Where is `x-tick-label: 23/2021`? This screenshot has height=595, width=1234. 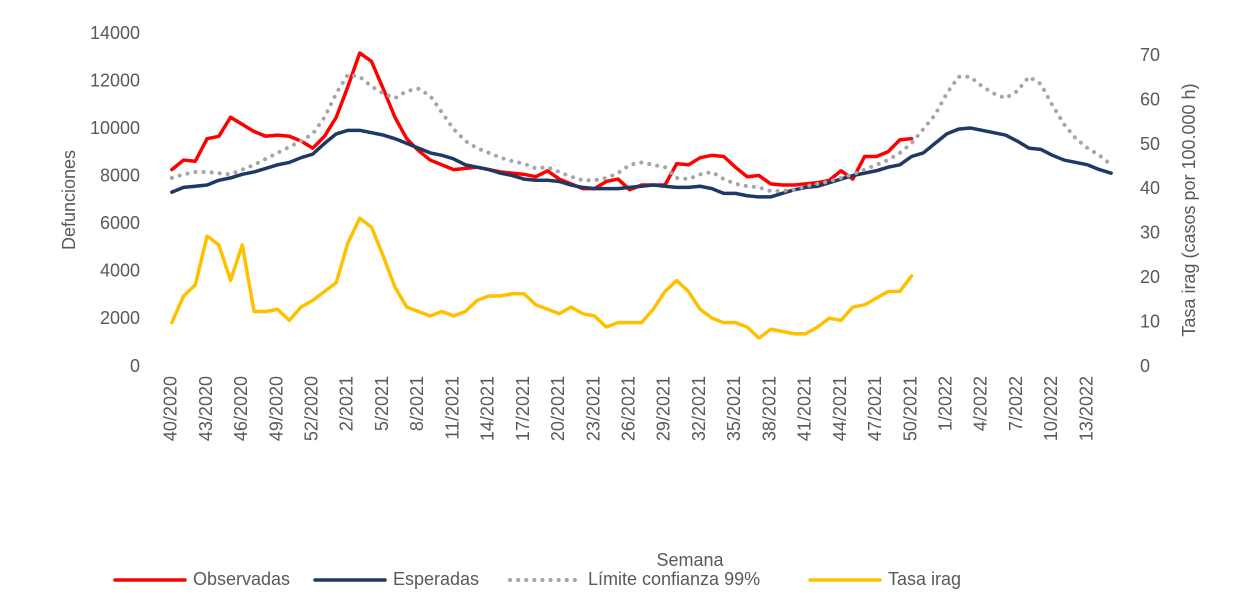 x-tick-label: 23/2021 is located at coordinates (593, 408).